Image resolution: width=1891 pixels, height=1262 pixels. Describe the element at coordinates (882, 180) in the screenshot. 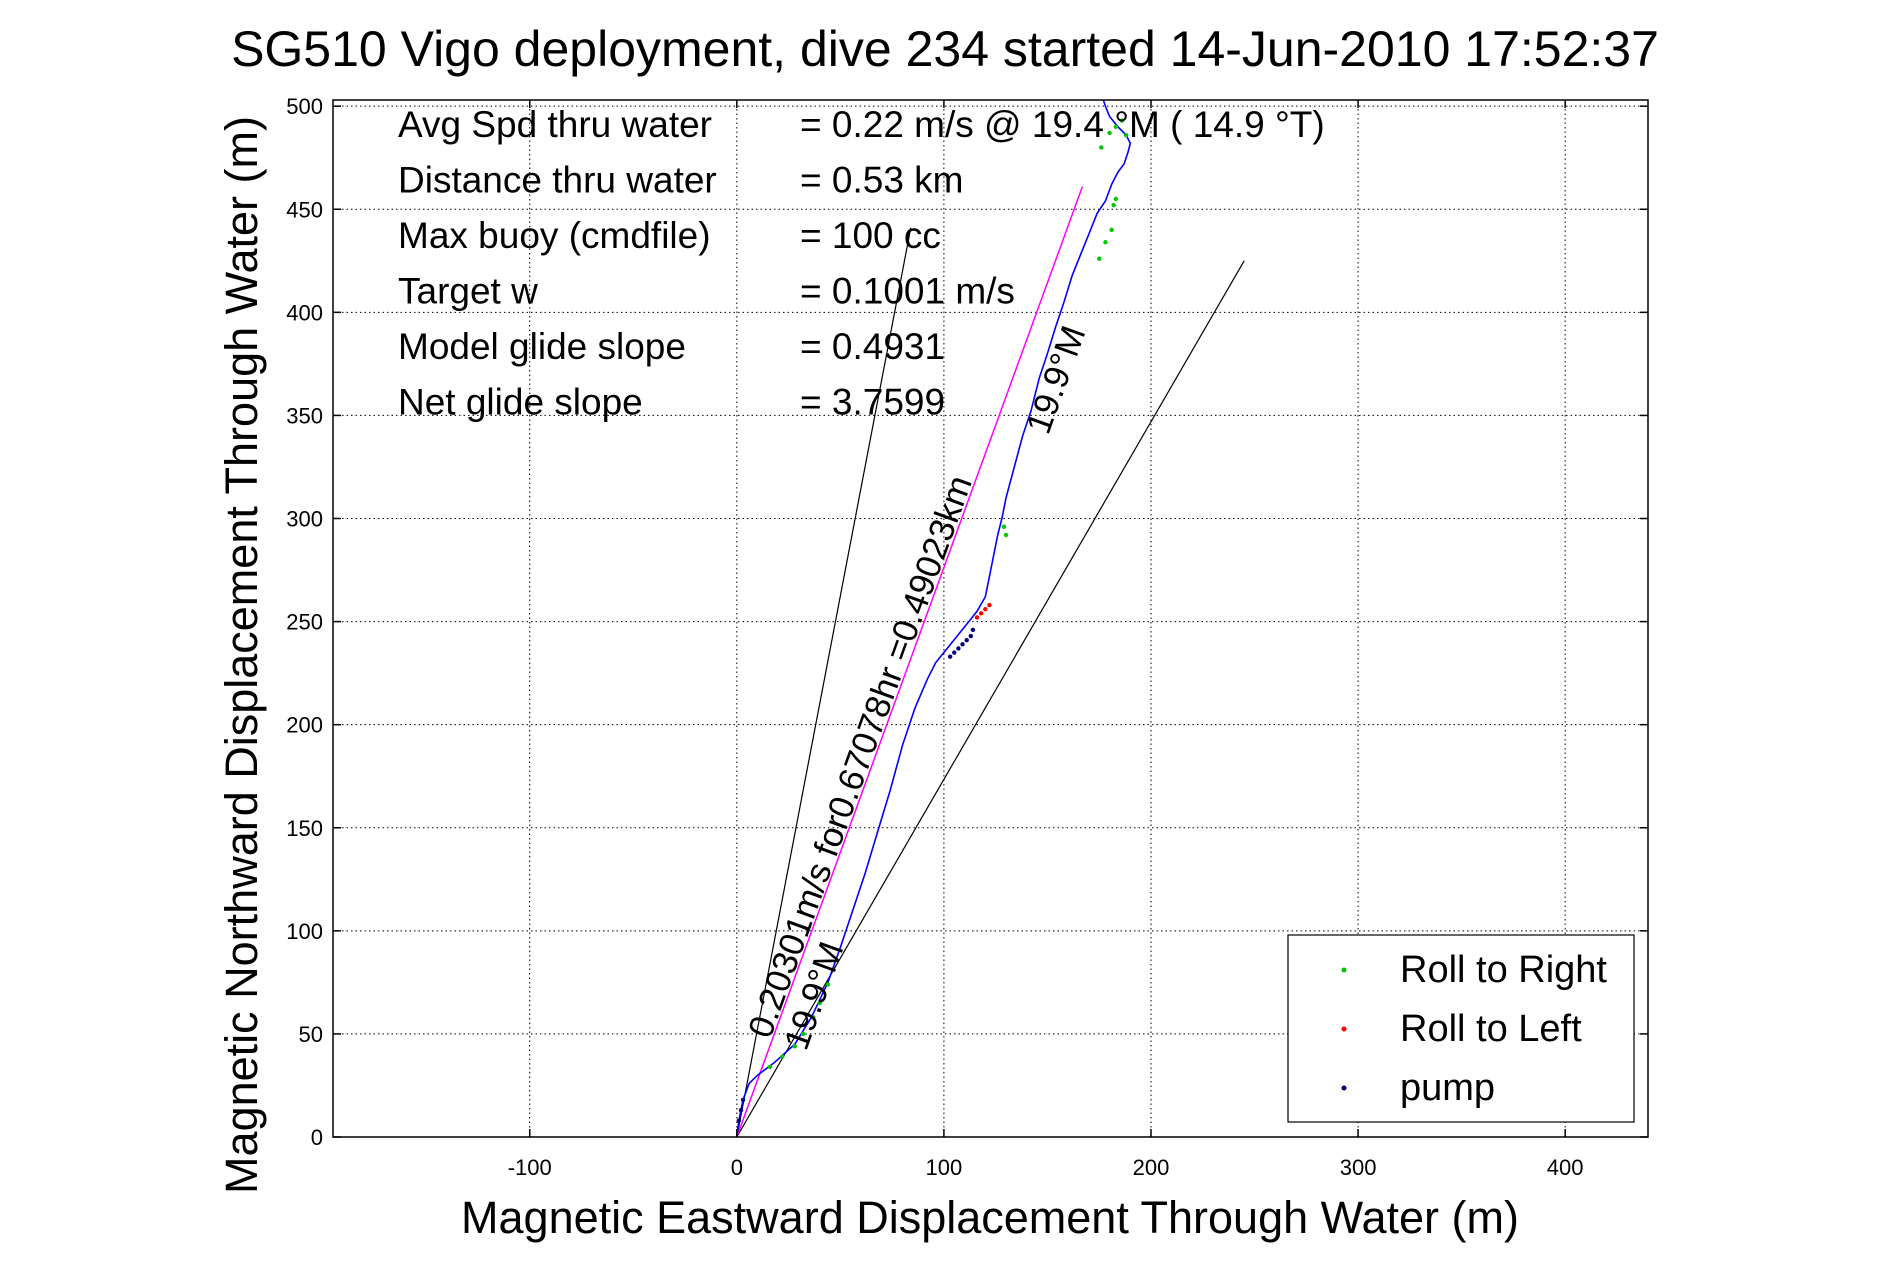

I see `info-value: = 0.53 km` at that location.